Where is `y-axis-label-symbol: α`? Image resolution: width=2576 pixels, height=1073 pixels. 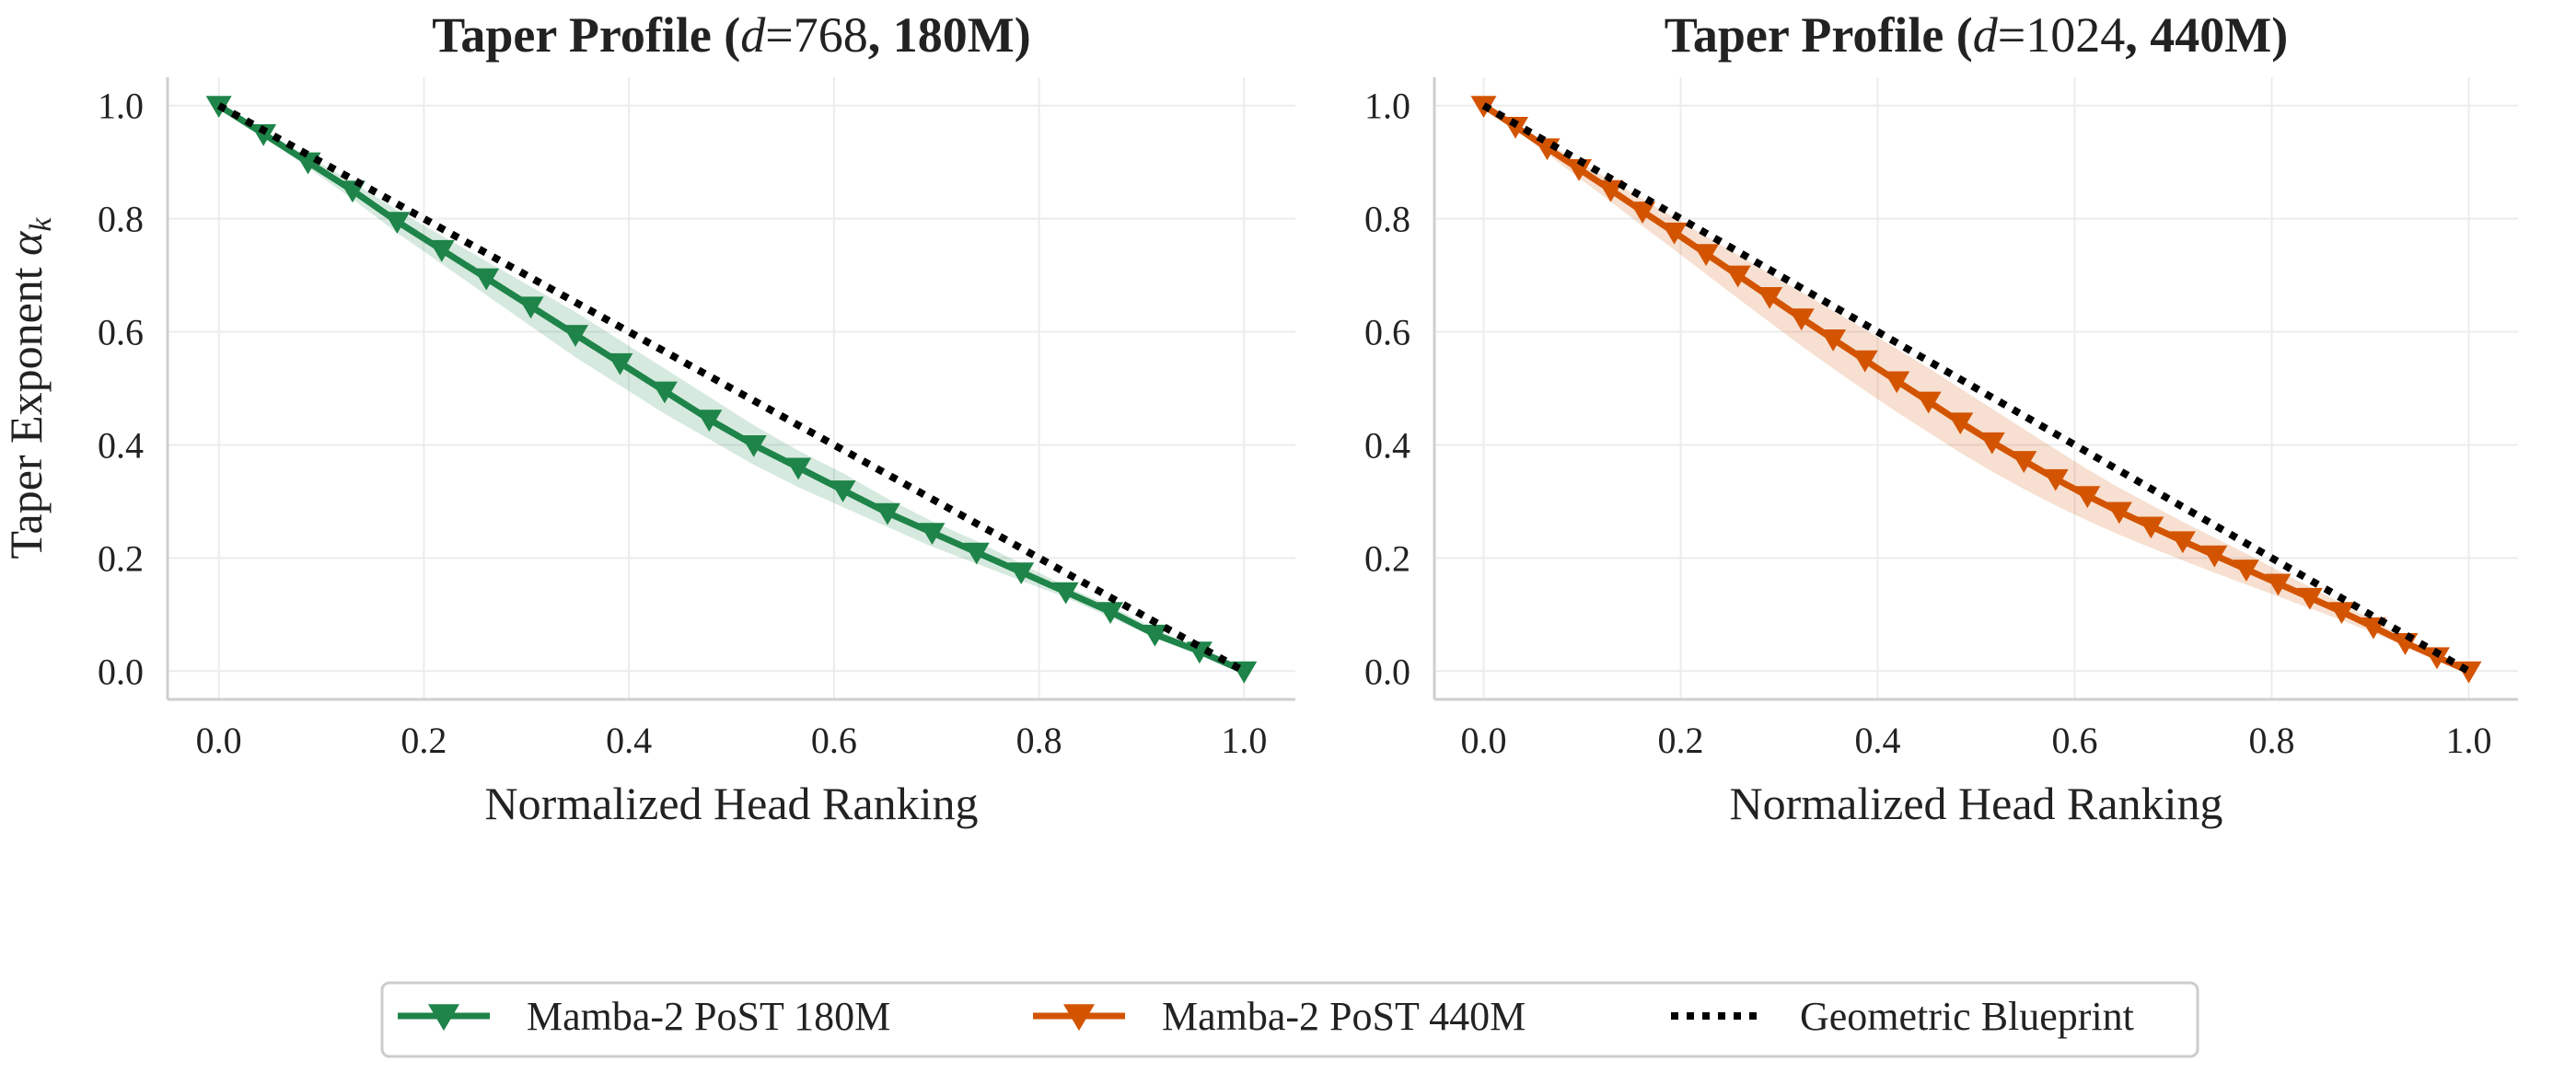 y-axis-label-symbol: α is located at coordinates (26, 243).